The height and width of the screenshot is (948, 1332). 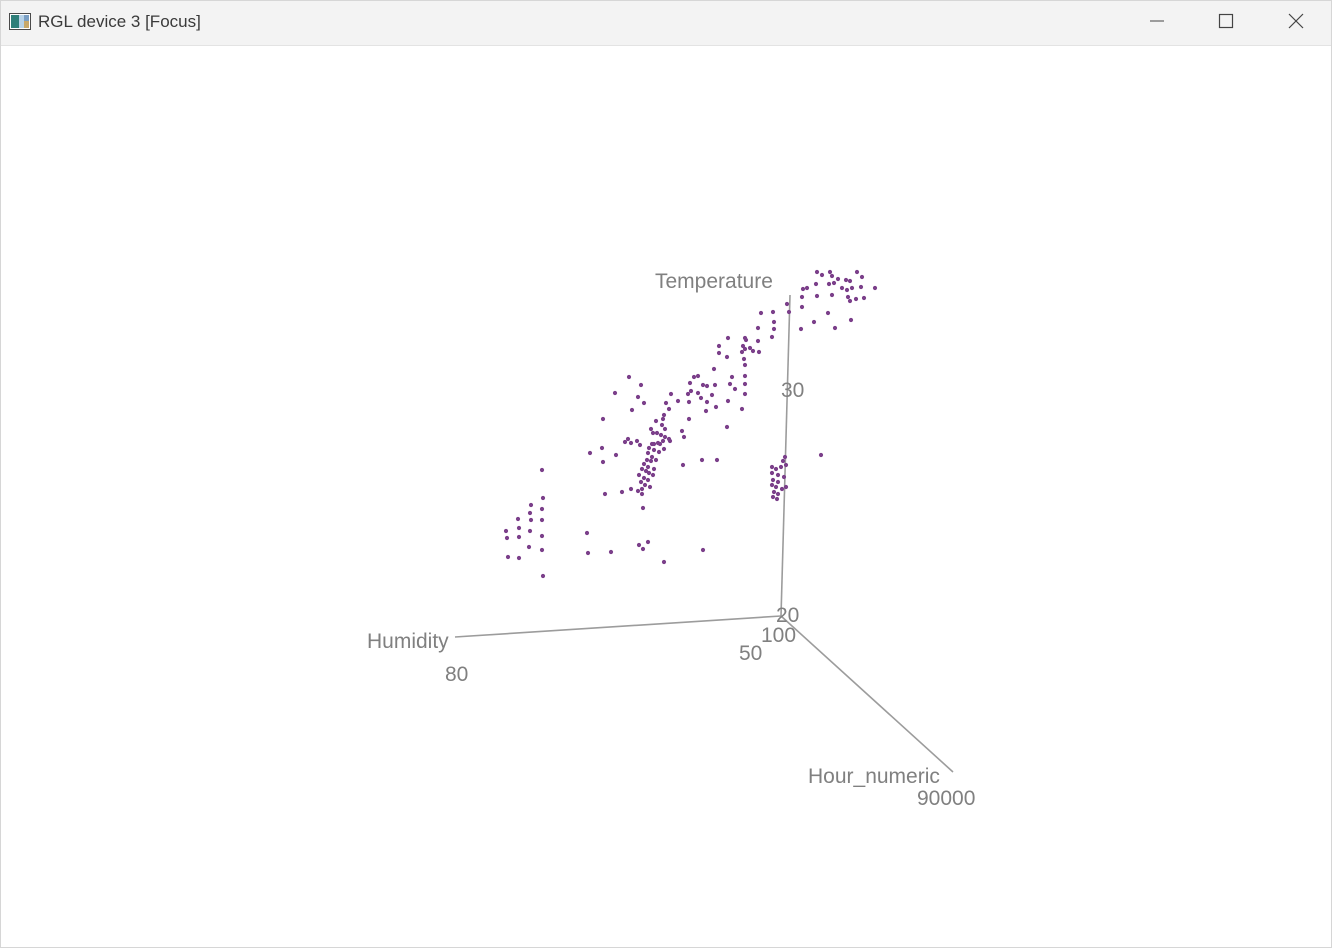 I want to click on tick-humidity-50: 50, so click(x=750, y=653).